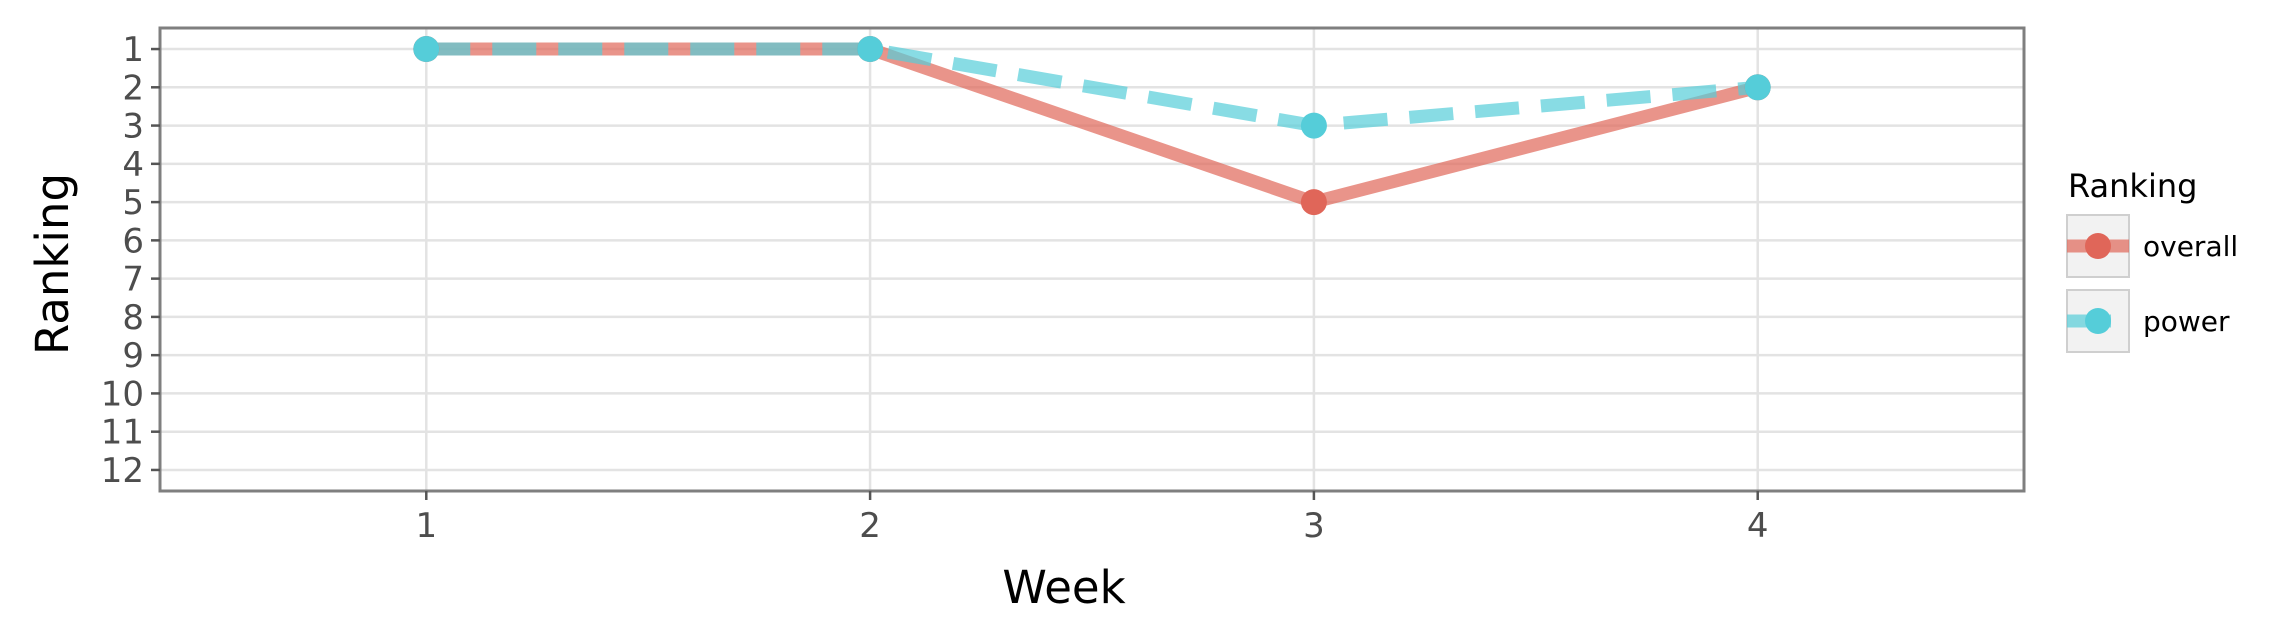  What do you see at coordinates (1313, 202) in the screenshot?
I see `data-point-overall` at bounding box center [1313, 202].